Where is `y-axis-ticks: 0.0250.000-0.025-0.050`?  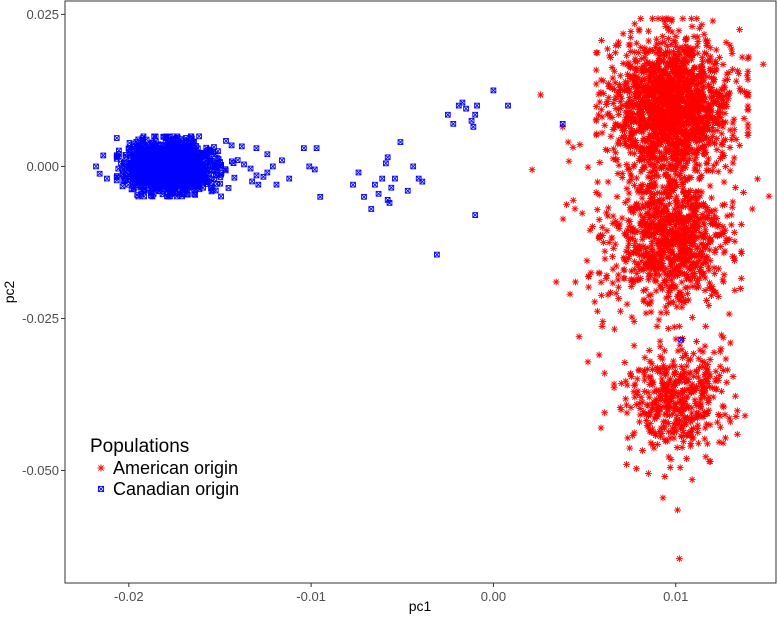
y-axis-ticks: 0.0250.000-0.025-0.050 is located at coordinates (43, 242).